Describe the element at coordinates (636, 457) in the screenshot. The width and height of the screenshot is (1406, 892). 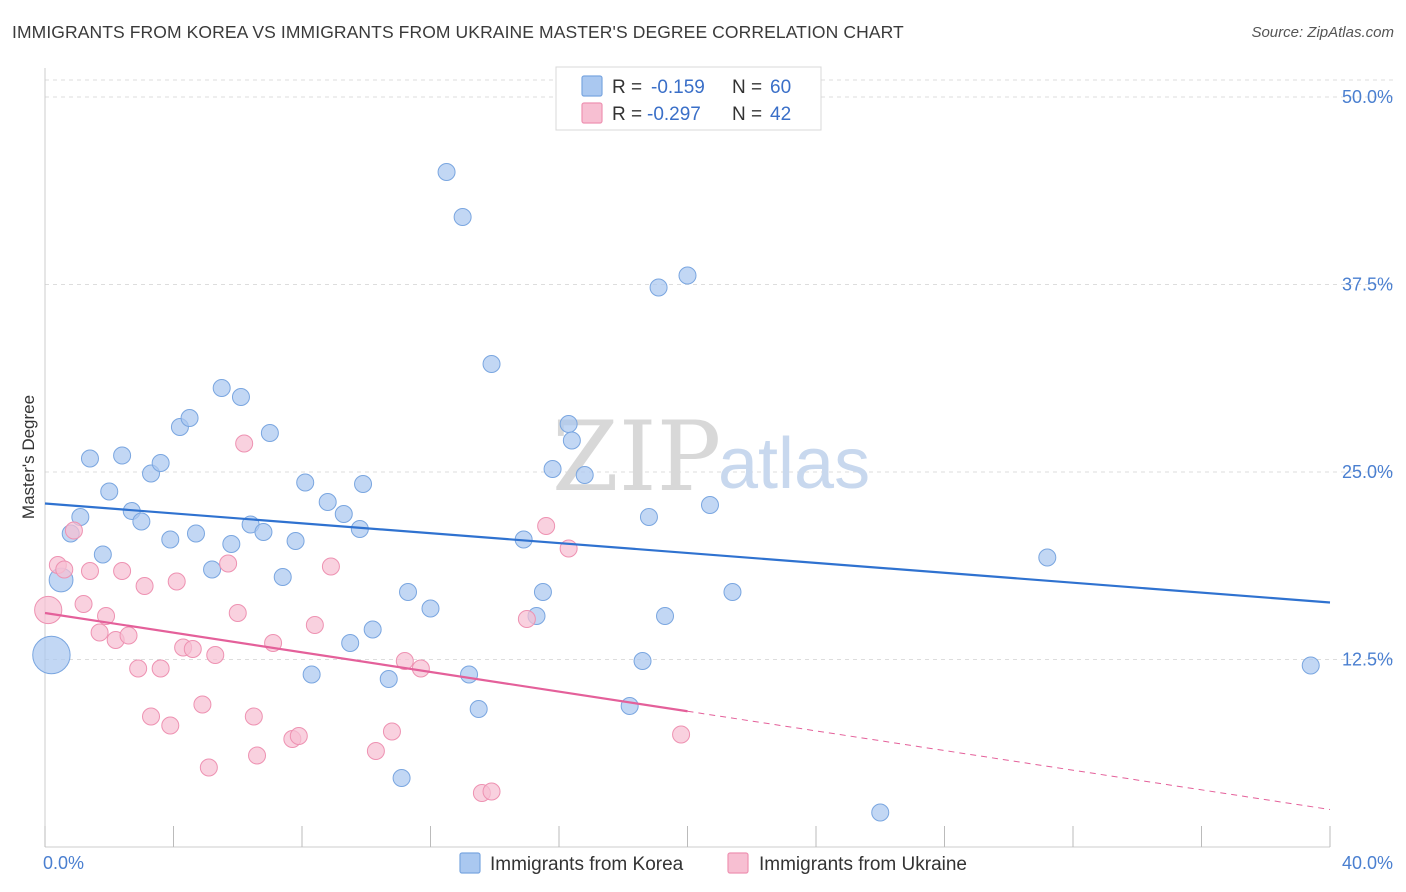
I see `watermark-zip: ZIP` at that location.